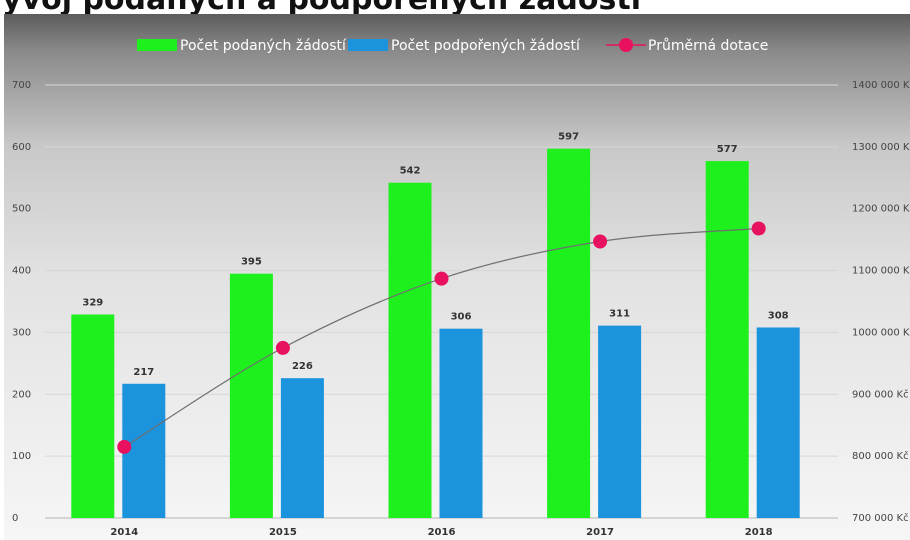  I want to click on x-tick-label: 2017, so click(600, 532).